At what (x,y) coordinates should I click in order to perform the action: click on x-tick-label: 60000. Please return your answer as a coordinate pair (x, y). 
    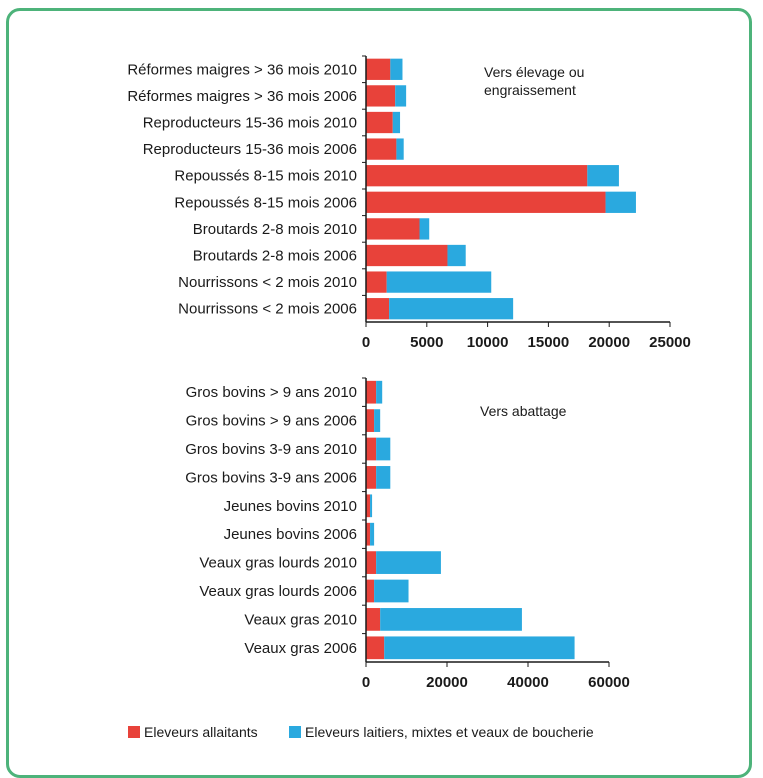
    Looking at the image, I should click on (609, 682).